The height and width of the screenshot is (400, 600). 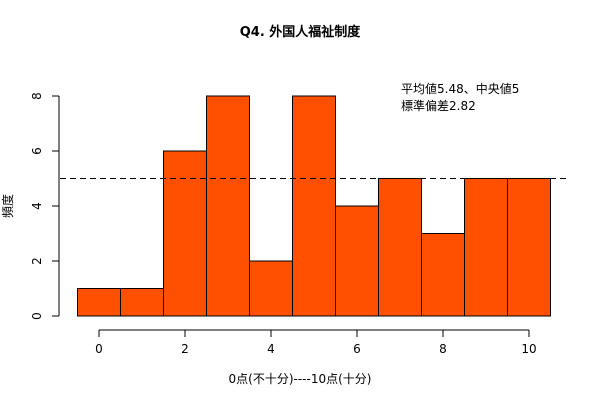 I want to click on x-tick-label: 8, so click(x=443, y=349).